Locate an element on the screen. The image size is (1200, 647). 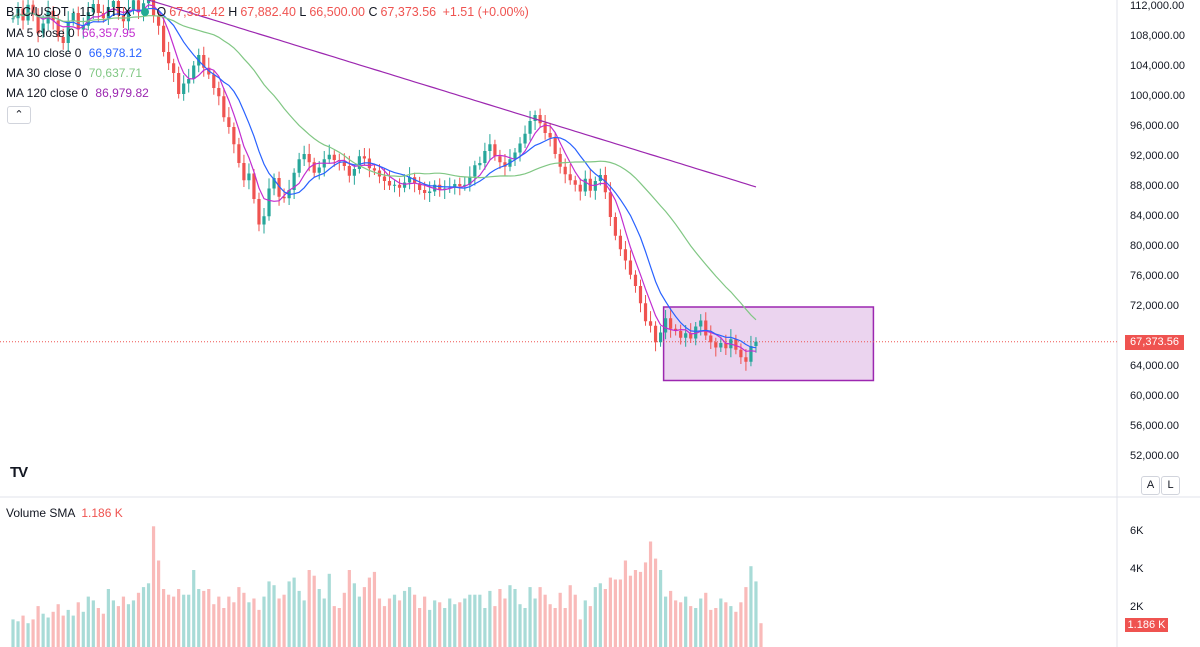
volume-tick-6k: 6K is located at coordinates (1137, 531).